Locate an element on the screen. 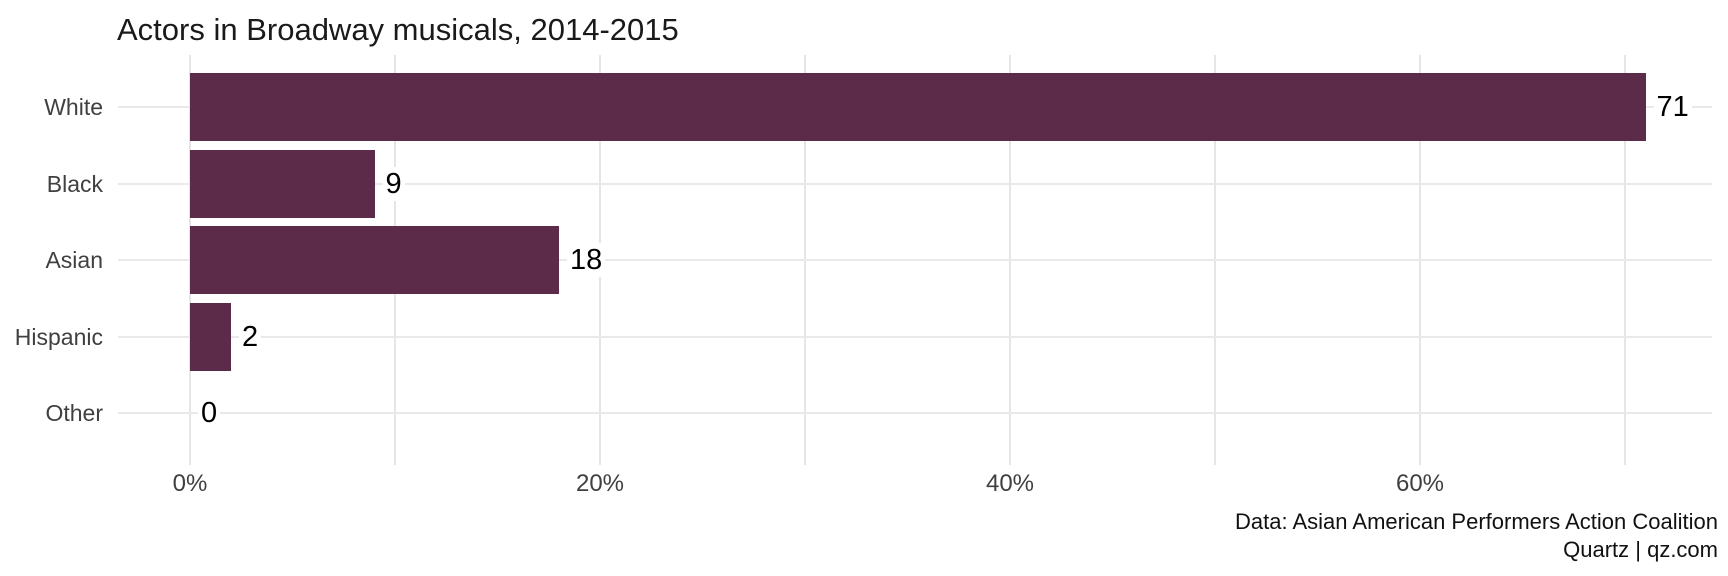 This screenshot has width=1728, height=576. value-label-other: 0 is located at coordinates (209, 413).